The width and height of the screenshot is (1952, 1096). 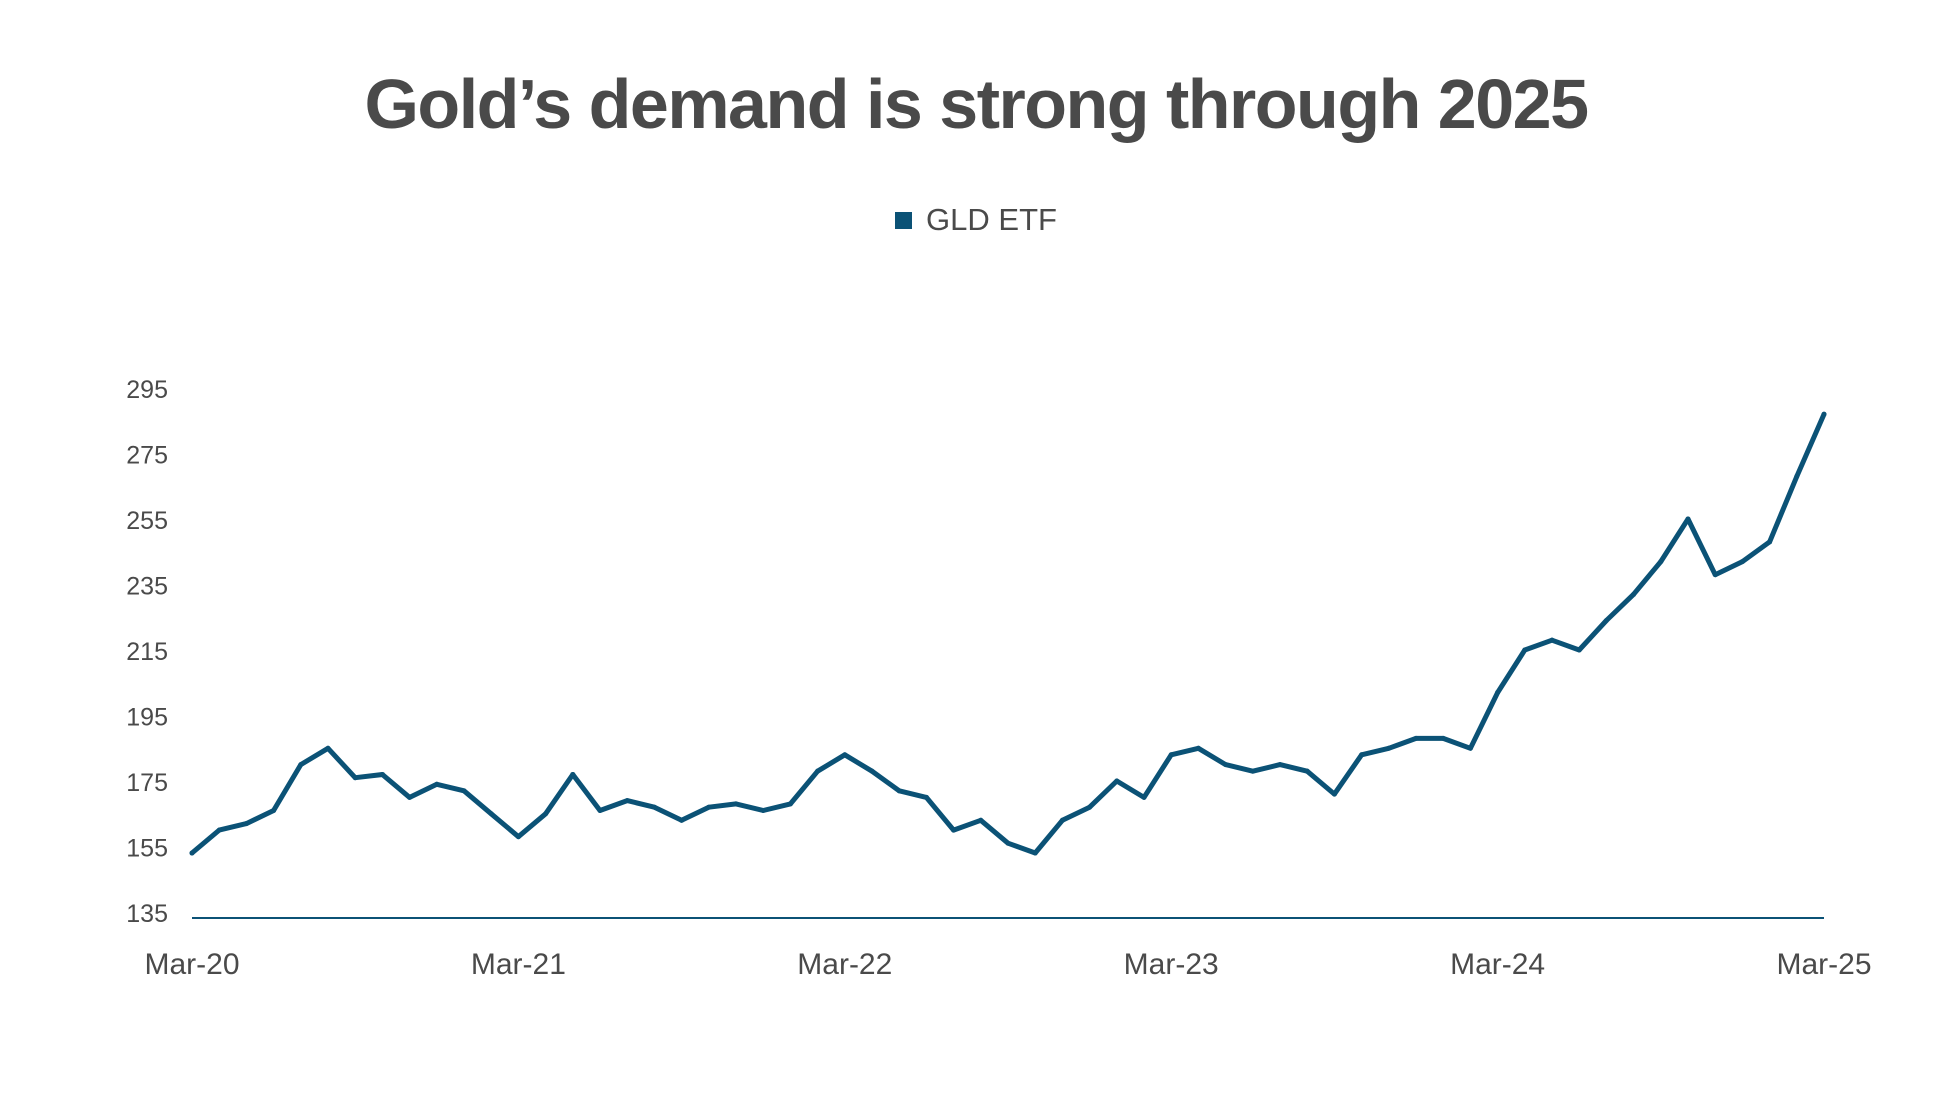 What do you see at coordinates (904, 220) in the screenshot?
I see `square-swatch-icon` at bounding box center [904, 220].